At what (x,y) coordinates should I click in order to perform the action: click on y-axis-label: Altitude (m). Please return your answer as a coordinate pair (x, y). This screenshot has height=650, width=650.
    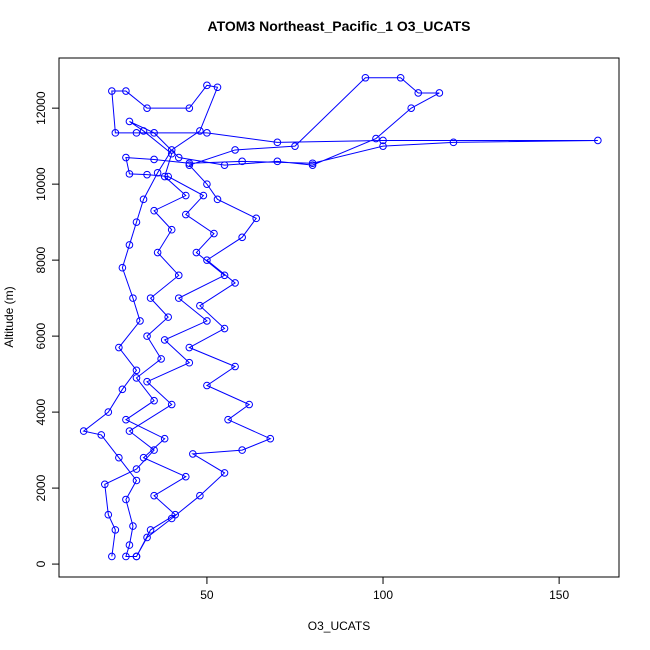
    Looking at the image, I should click on (9, 316).